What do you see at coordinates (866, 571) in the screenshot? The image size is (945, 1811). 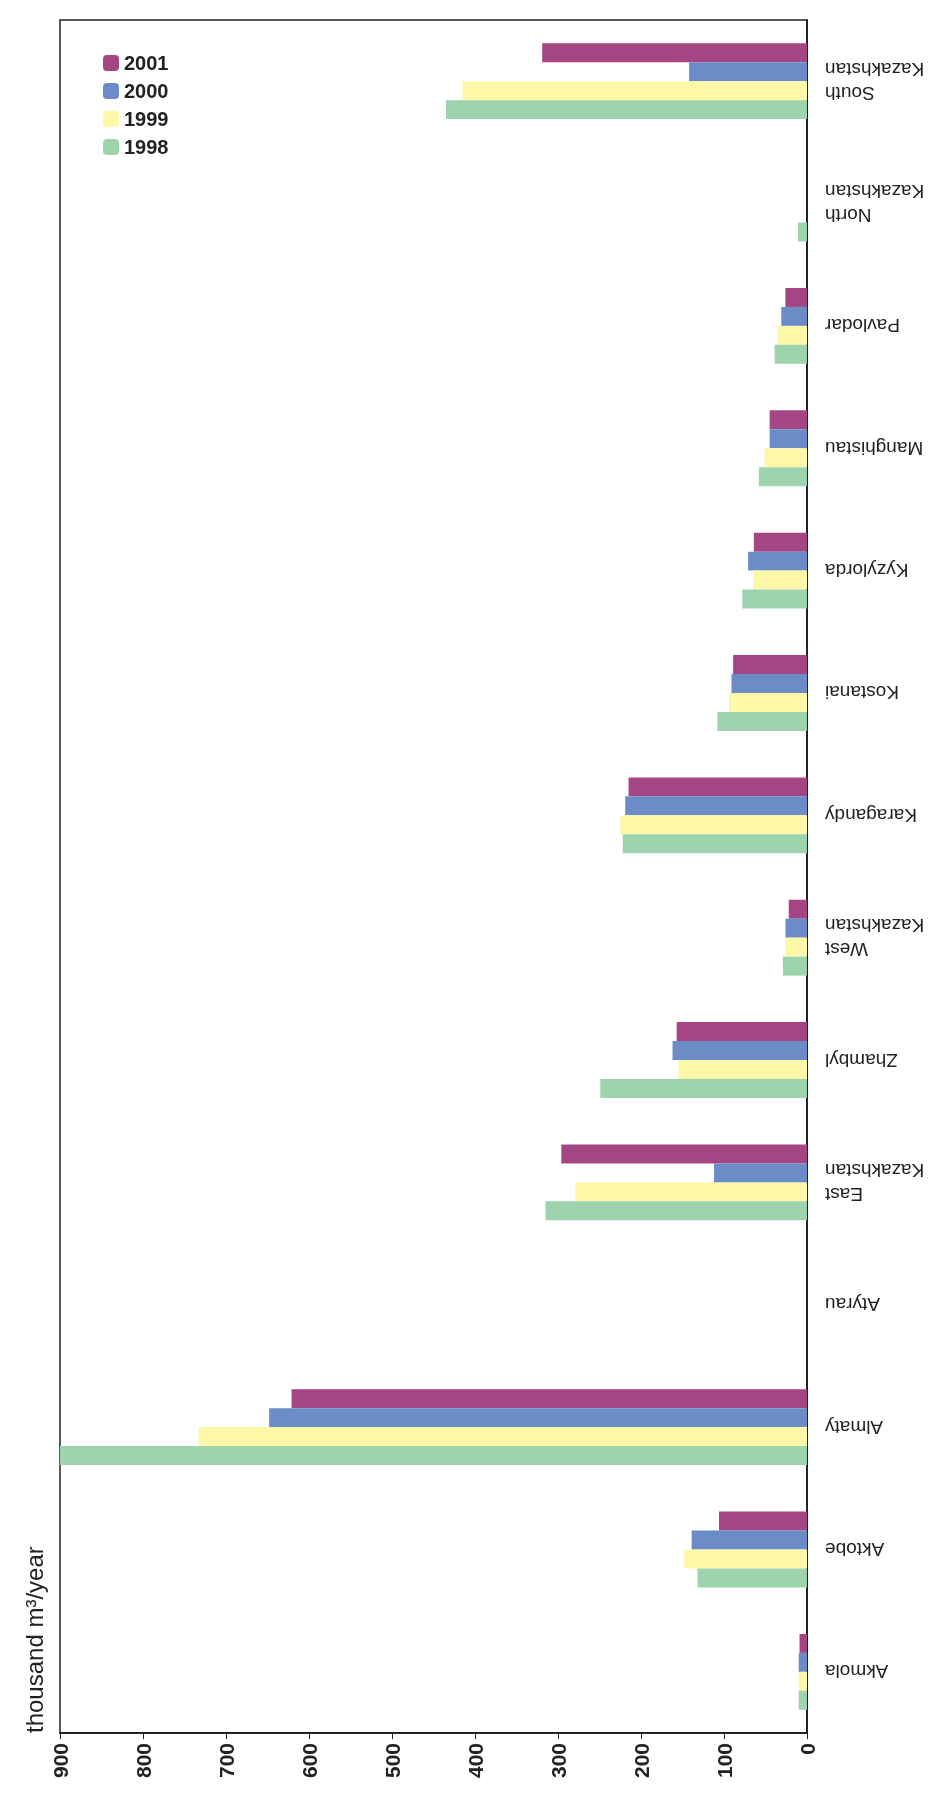 I see `y-tick-label: Kyzylorda` at bounding box center [866, 571].